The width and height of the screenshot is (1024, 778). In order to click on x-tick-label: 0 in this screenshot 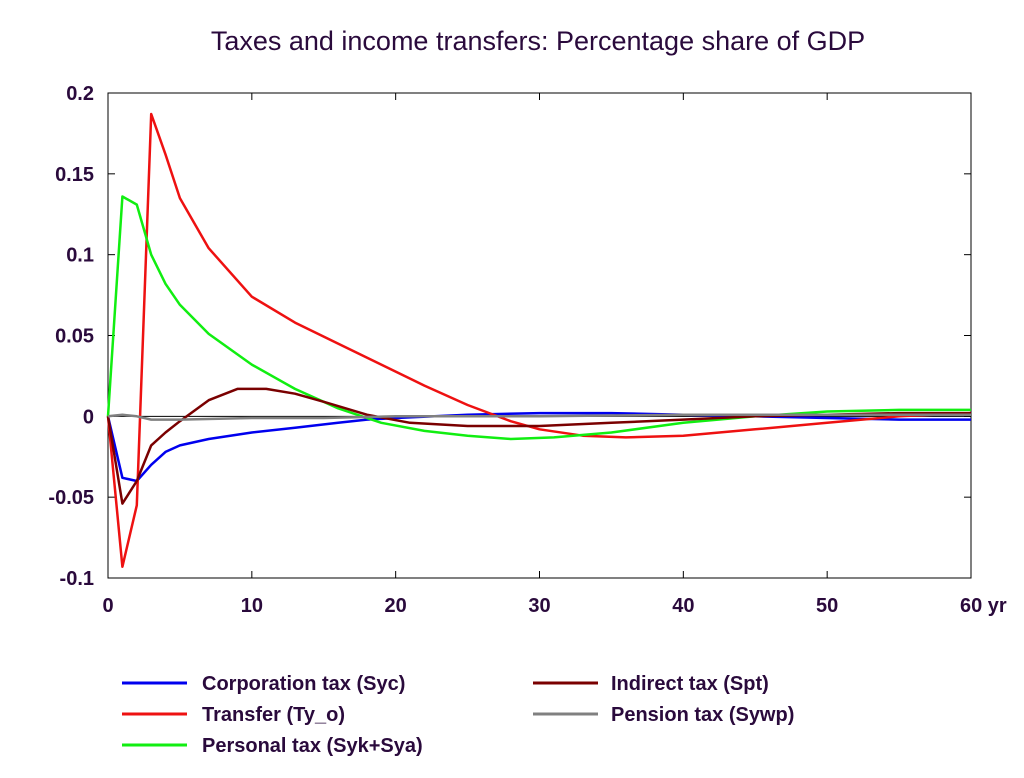, I will do `click(107, 606)`.